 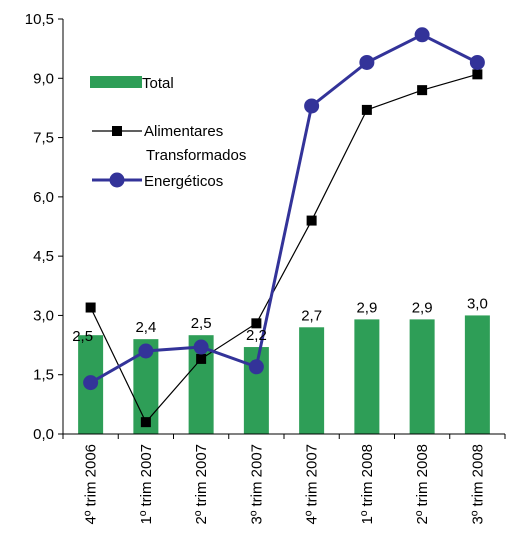 What do you see at coordinates (91, 484) in the screenshot?
I see `x-category-label: 4º trim 2006` at bounding box center [91, 484].